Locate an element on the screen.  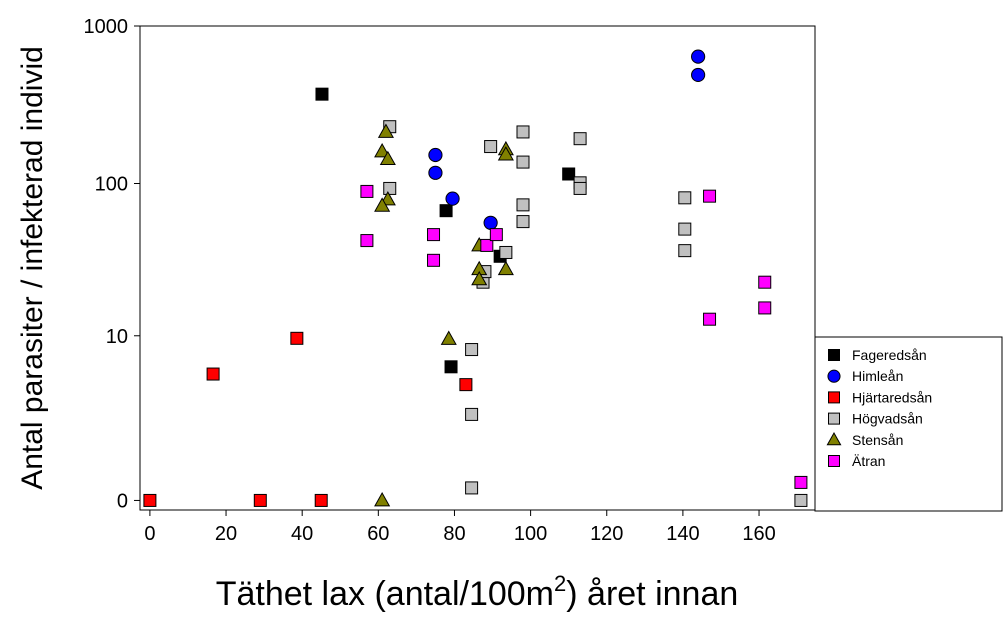
x-tick-label: 0 is located at coordinates (149, 534).